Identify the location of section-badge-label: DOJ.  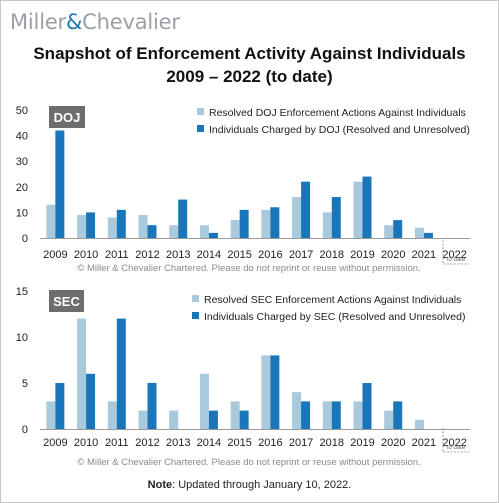
(67, 117).